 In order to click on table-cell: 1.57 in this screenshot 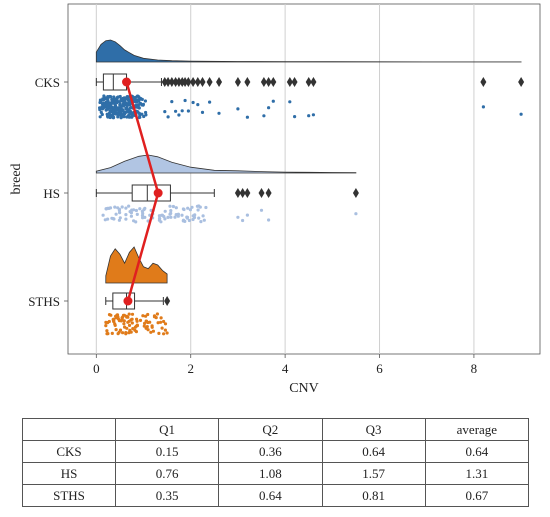, I will do `click(373, 473)`.